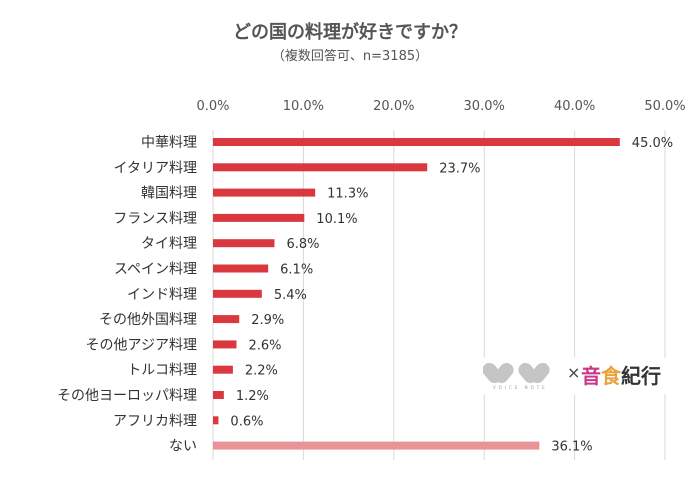 Image resolution: width=700 pixels, height=488 pixels. What do you see at coordinates (484, 106) in the screenshot?
I see `x-tick-label: 30.0%` at bounding box center [484, 106].